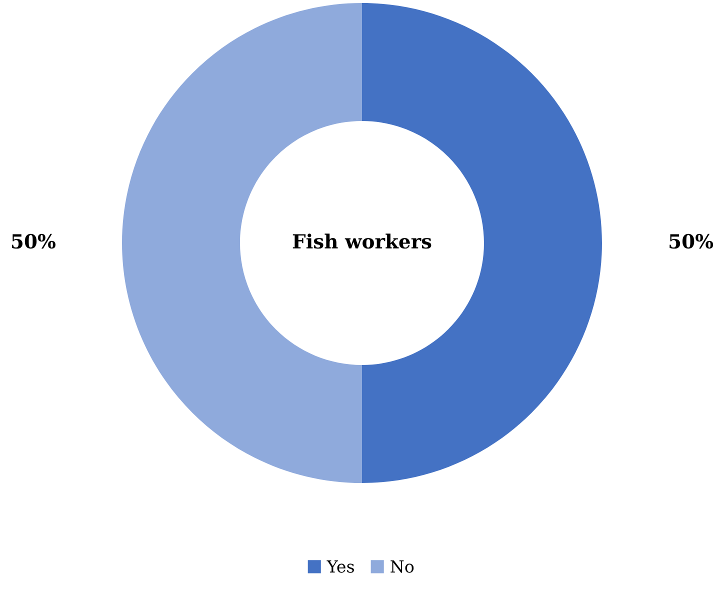  What do you see at coordinates (340, 566) in the screenshot?
I see `legend-label: Yes` at bounding box center [340, 566].